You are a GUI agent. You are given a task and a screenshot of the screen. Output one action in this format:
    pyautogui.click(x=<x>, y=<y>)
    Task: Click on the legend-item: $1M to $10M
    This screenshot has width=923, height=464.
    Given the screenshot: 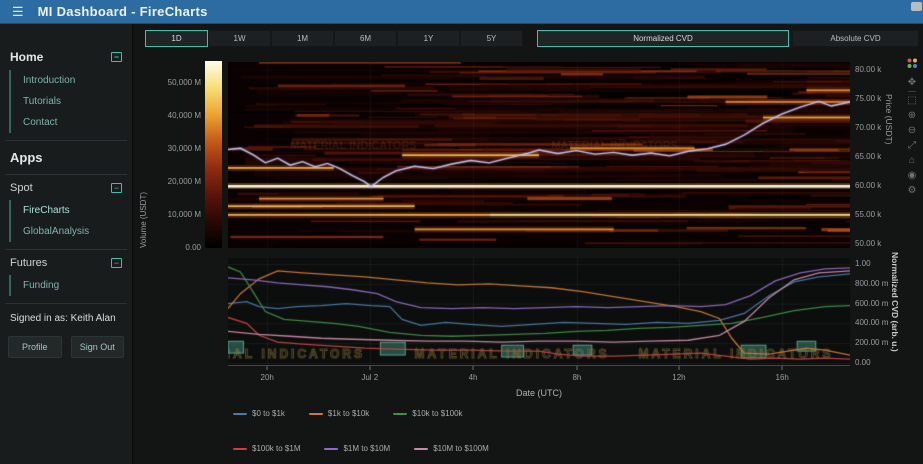 What is the action you would take?
    pyautogui.click(x=357, y=448)
    